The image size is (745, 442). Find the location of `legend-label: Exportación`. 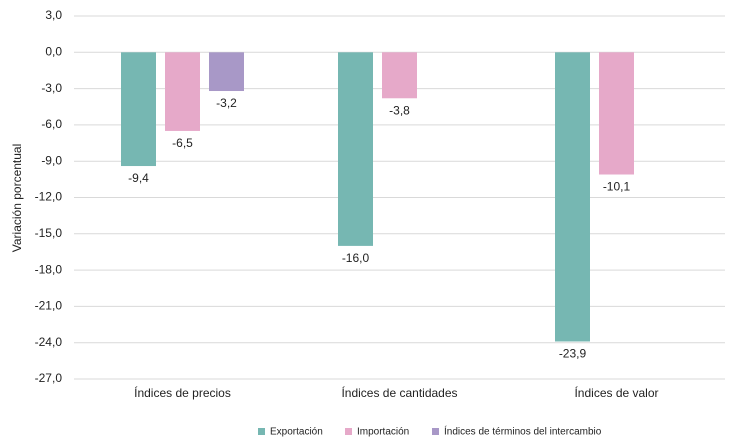

legend-label: Exportación is located at coordinates (296, 432).